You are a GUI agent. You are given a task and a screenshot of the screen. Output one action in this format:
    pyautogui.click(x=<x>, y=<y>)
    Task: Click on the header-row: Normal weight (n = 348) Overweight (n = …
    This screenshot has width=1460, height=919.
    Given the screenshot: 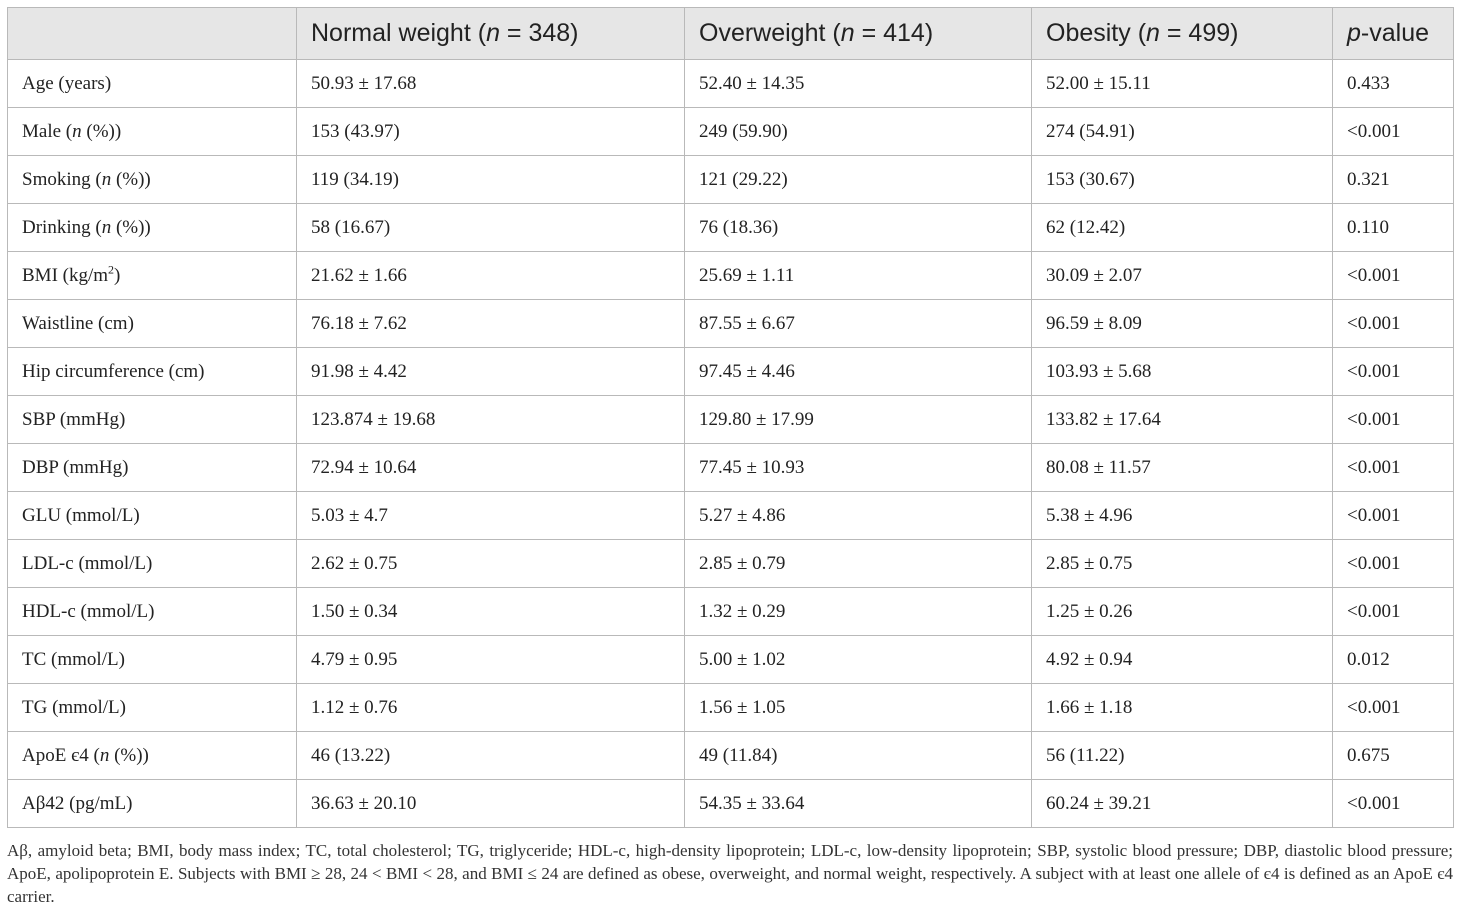 What is the action you would take?
    pyautogui.click(x=730, y=33)
    